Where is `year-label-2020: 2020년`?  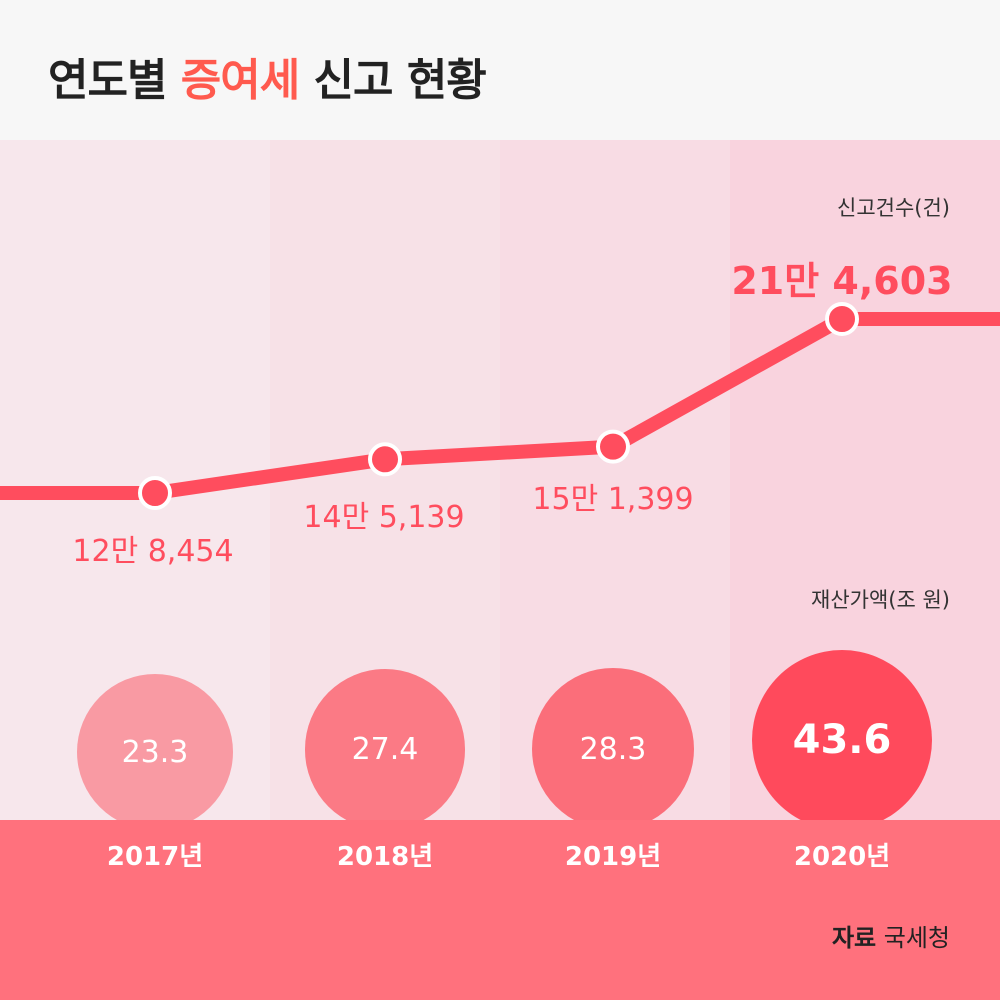
year-label-2020: 2020년 is located at coordinates (842, 857).